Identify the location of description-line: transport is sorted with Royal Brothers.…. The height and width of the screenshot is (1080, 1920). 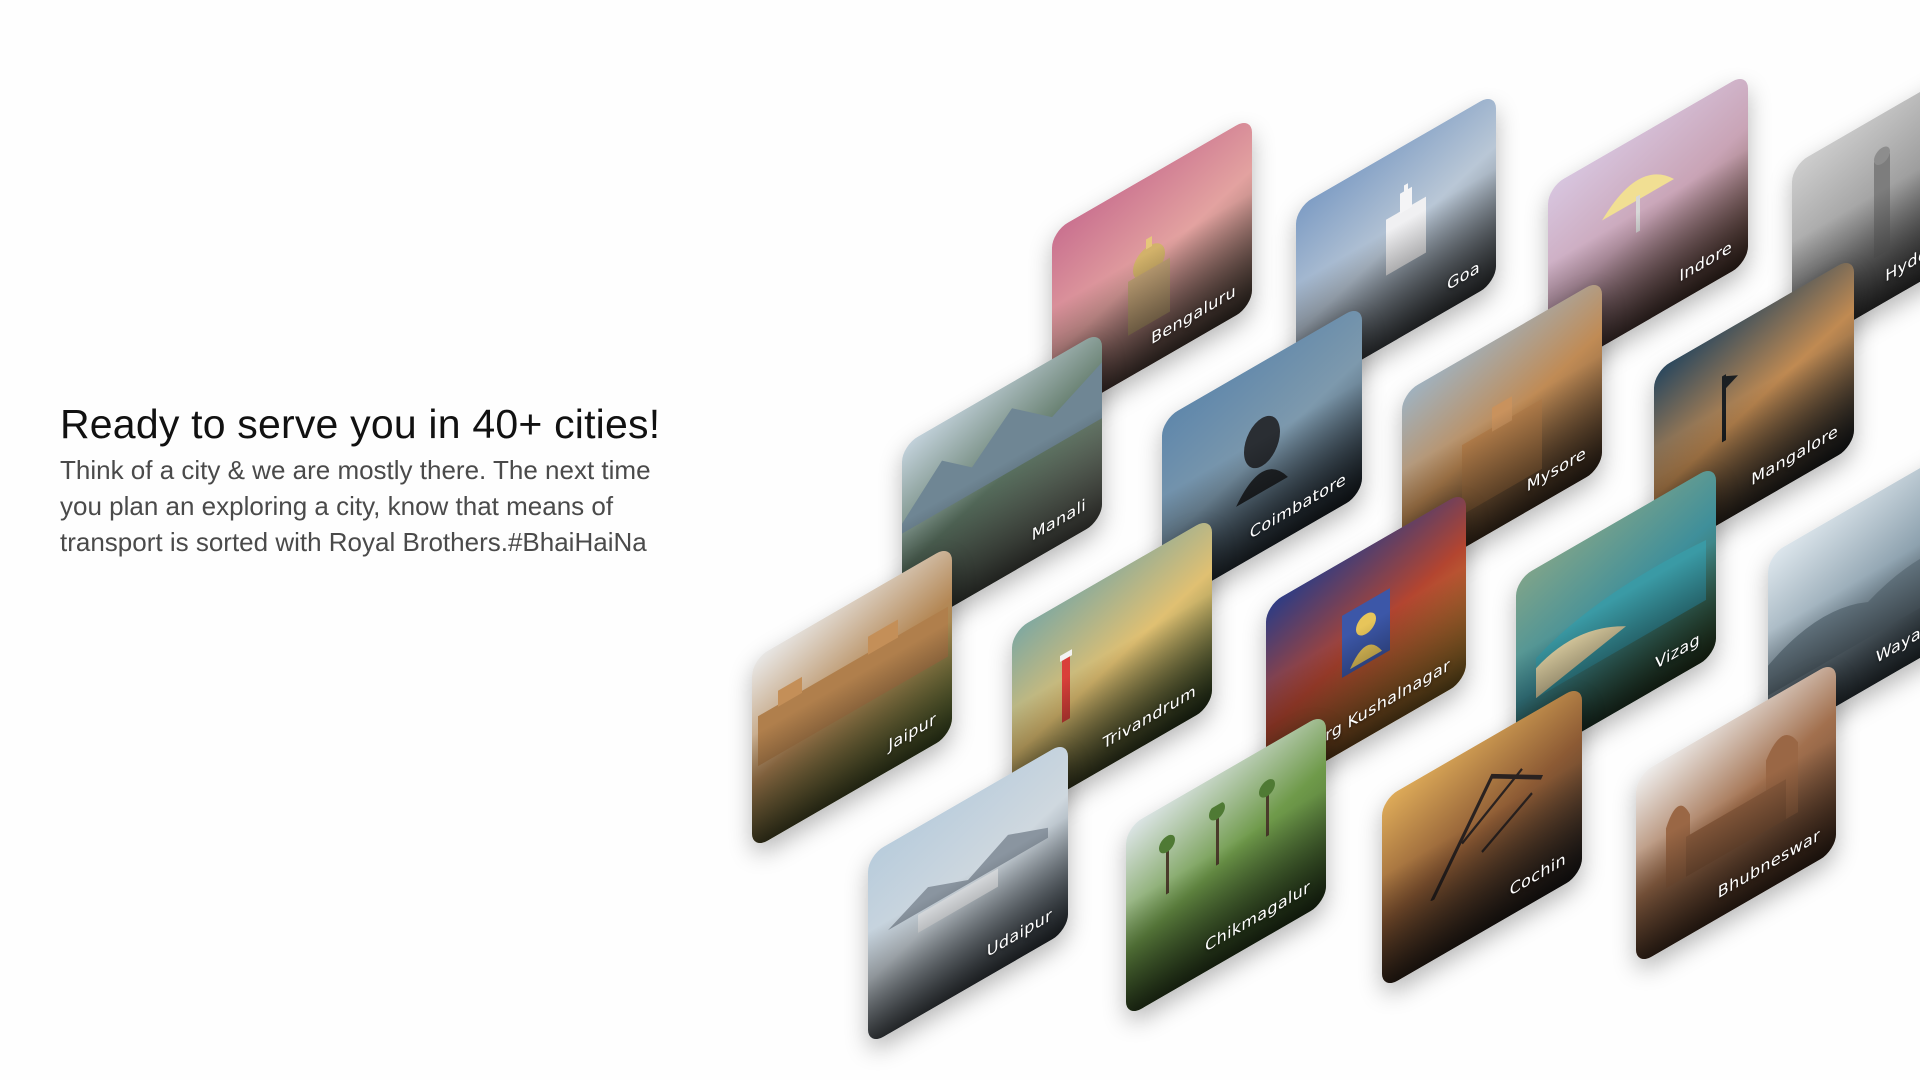
(353, 542).